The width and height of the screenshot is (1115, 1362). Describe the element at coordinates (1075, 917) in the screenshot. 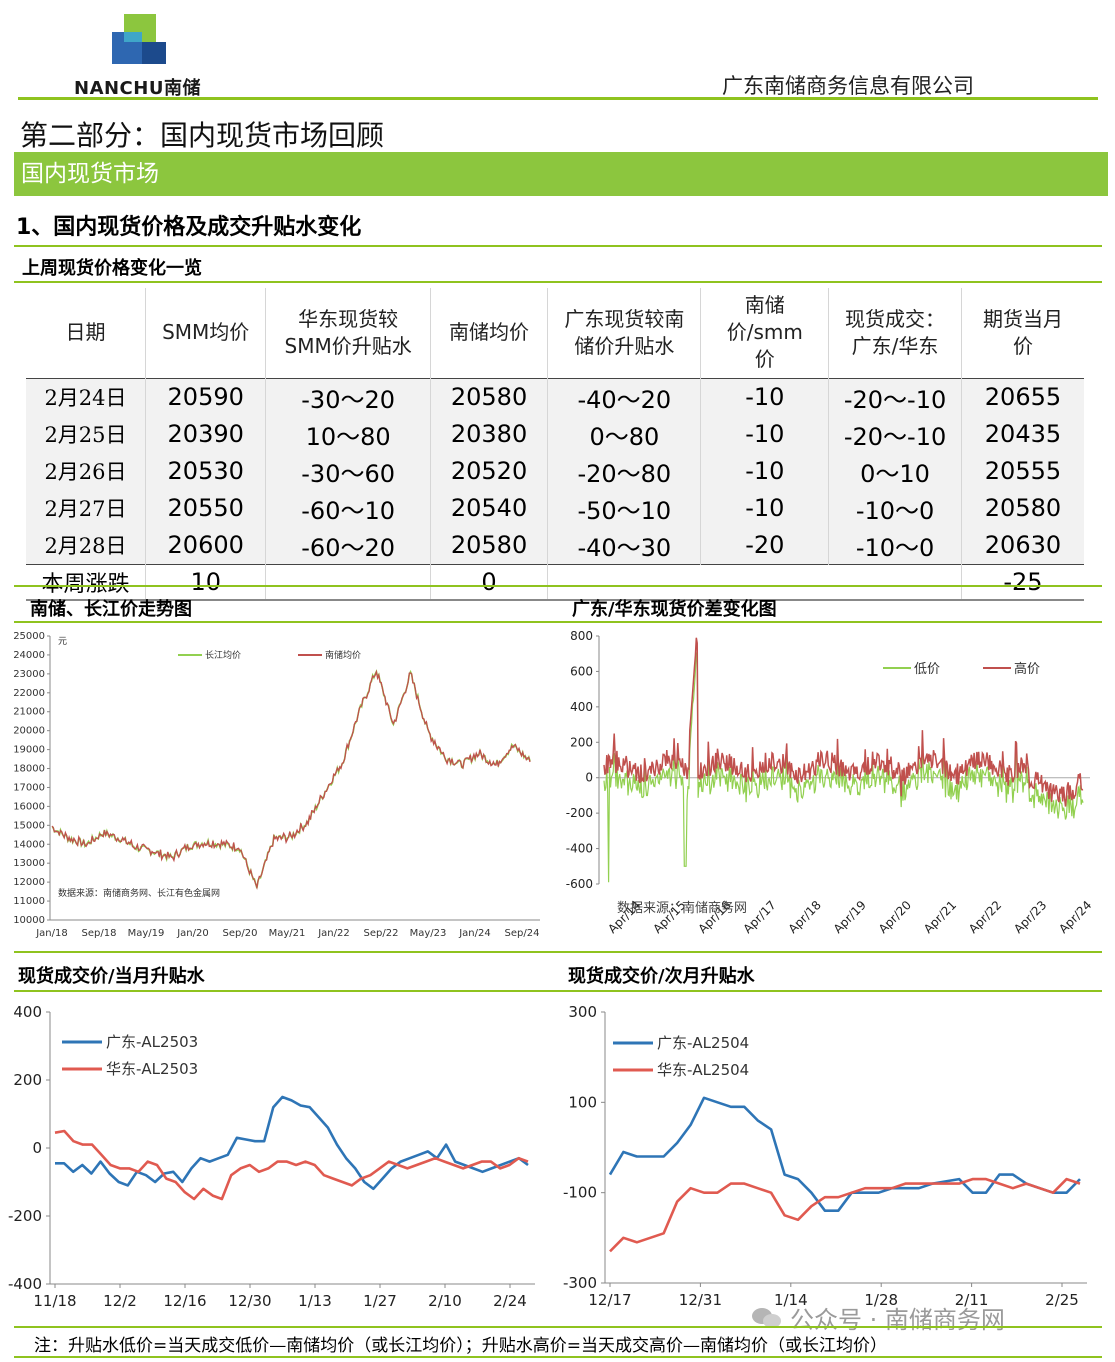

I see `x-tick-label: Apr/24` at that location.